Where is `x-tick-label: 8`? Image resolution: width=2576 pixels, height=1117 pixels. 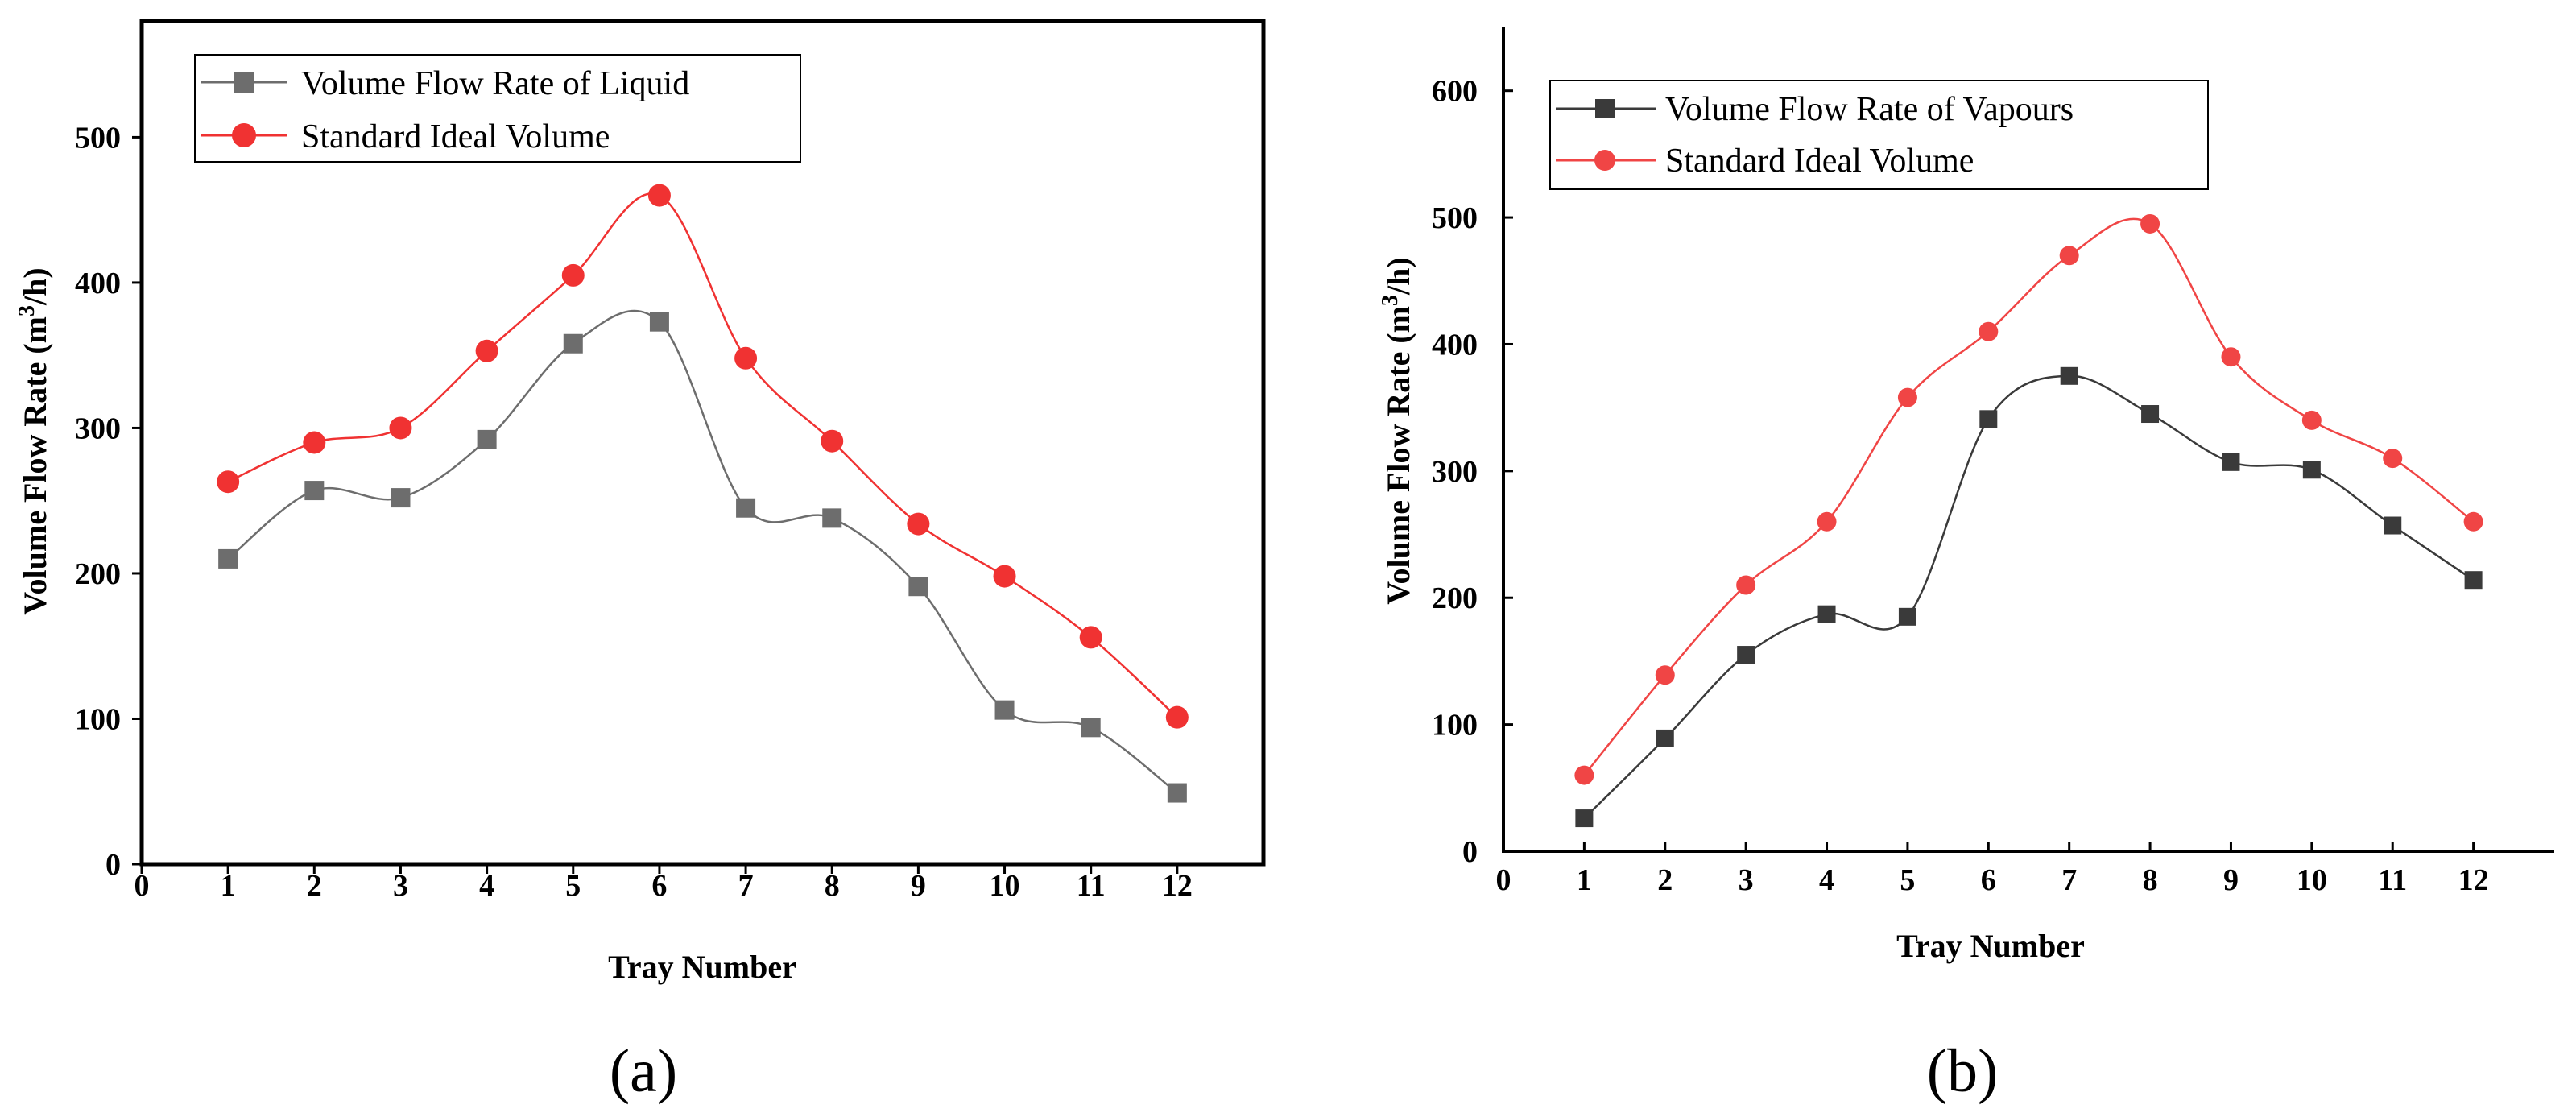
x-tick-label: 8 is located at coordinates (832, 886).